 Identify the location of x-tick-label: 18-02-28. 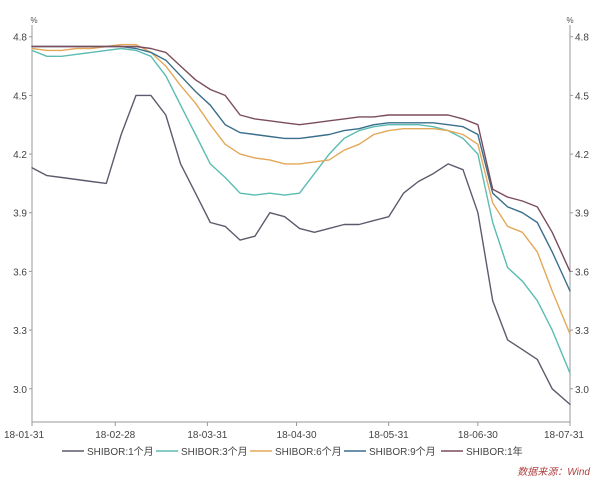
(115, 435).